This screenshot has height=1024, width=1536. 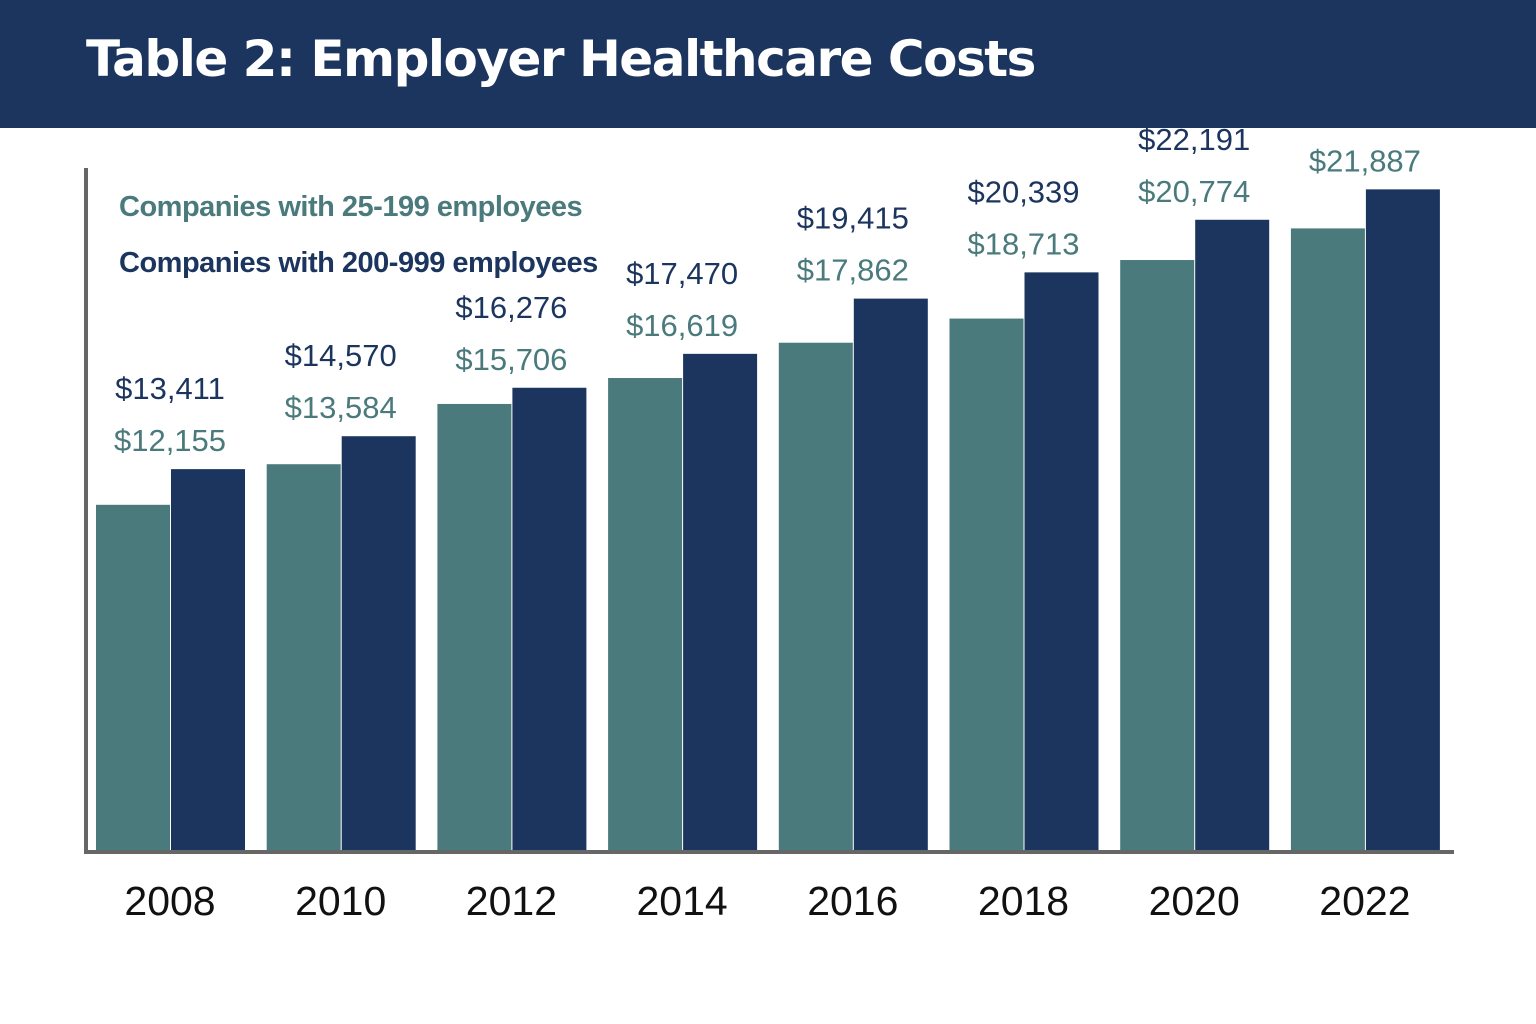 What do you see at coordinates (341, 355) in the screenshot?
I see `value-label-mid-companies-2010: $14,570` at bounding box center [341, 355].